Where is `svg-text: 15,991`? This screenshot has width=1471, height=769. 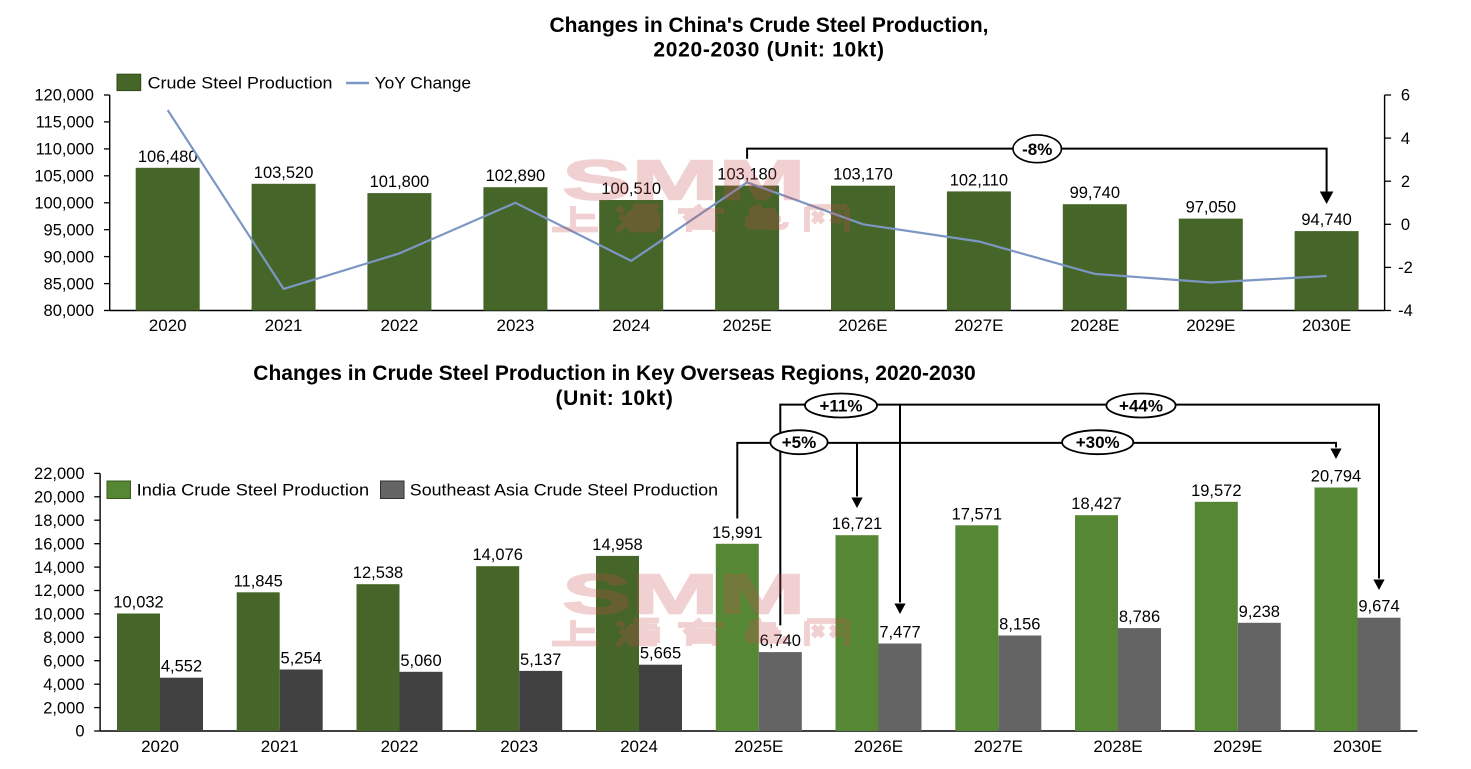
svg-text: 15,991 is located at coordinates (737, 533).